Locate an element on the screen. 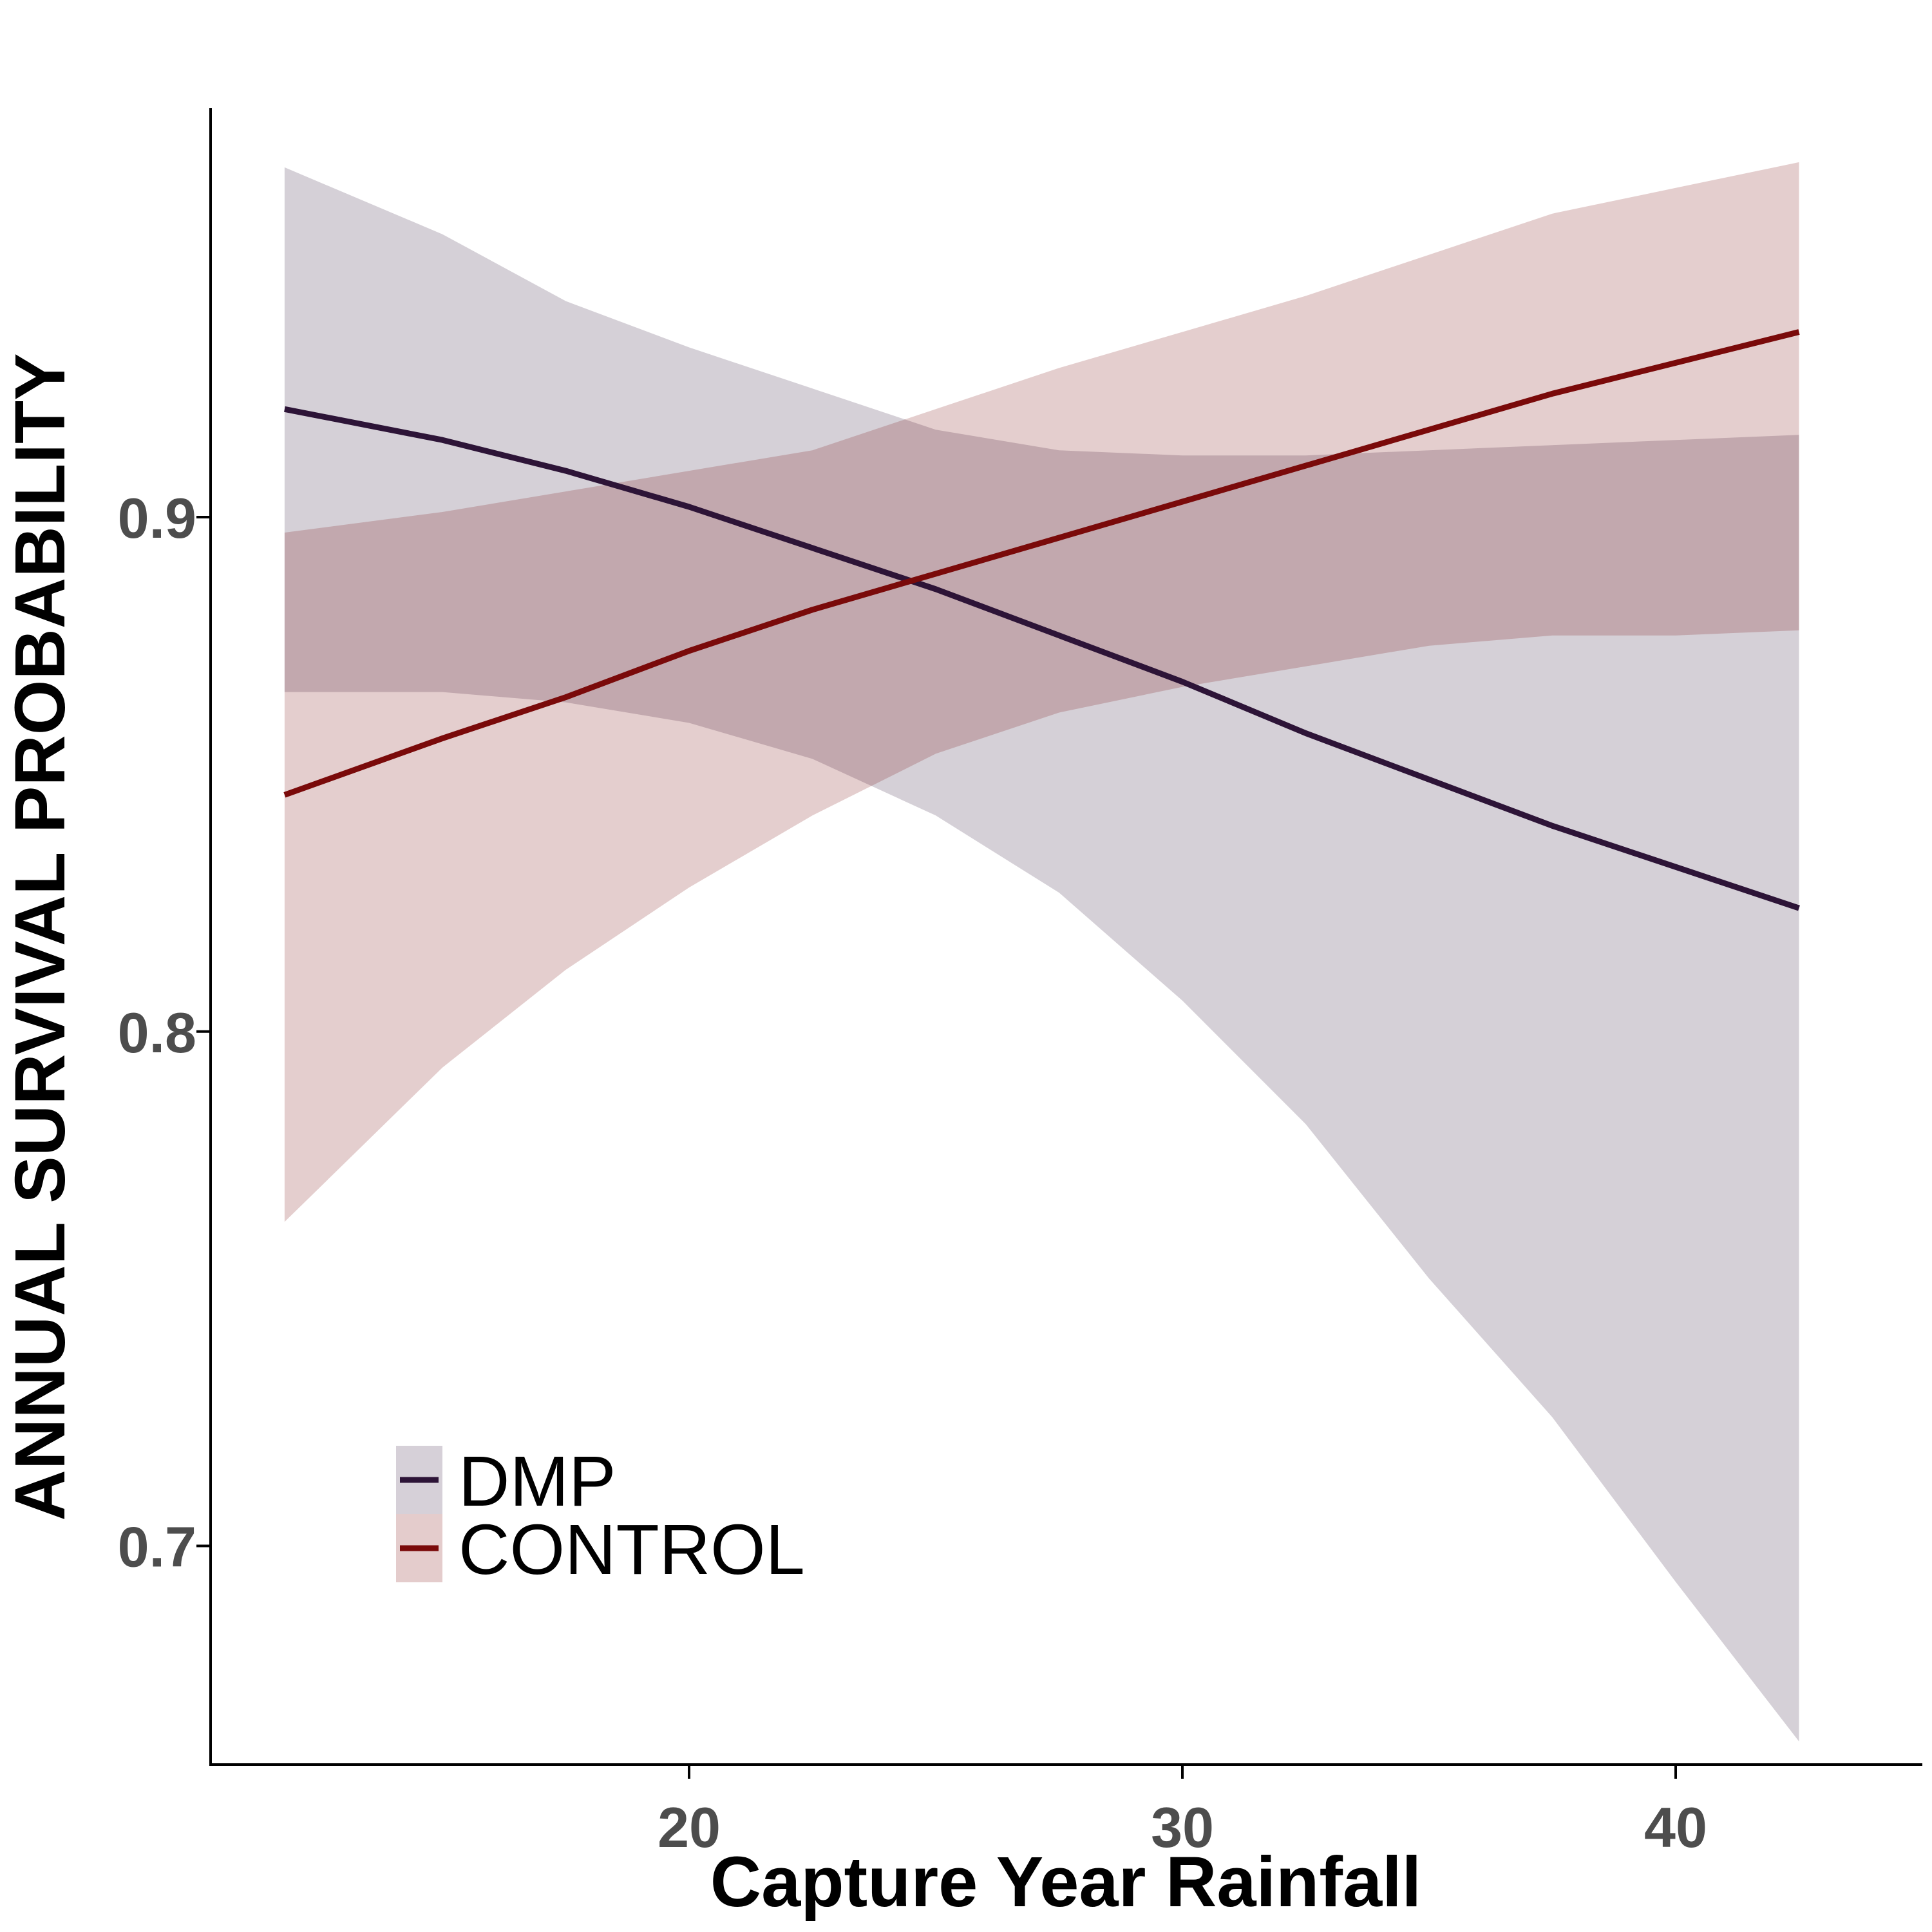 The height and width of the screenshot is (1932, 1932). y-tick-label: 0.8 is located at coordinates (157, 1033).